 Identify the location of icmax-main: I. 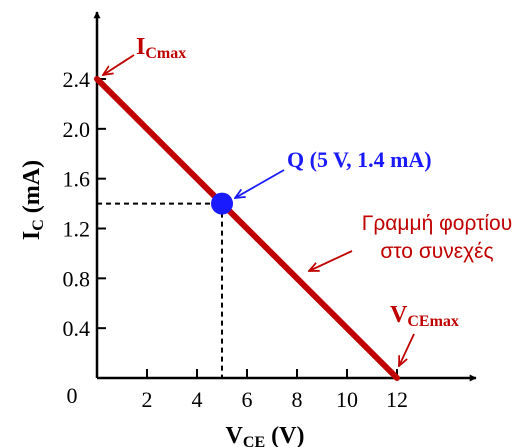
(140, 47).